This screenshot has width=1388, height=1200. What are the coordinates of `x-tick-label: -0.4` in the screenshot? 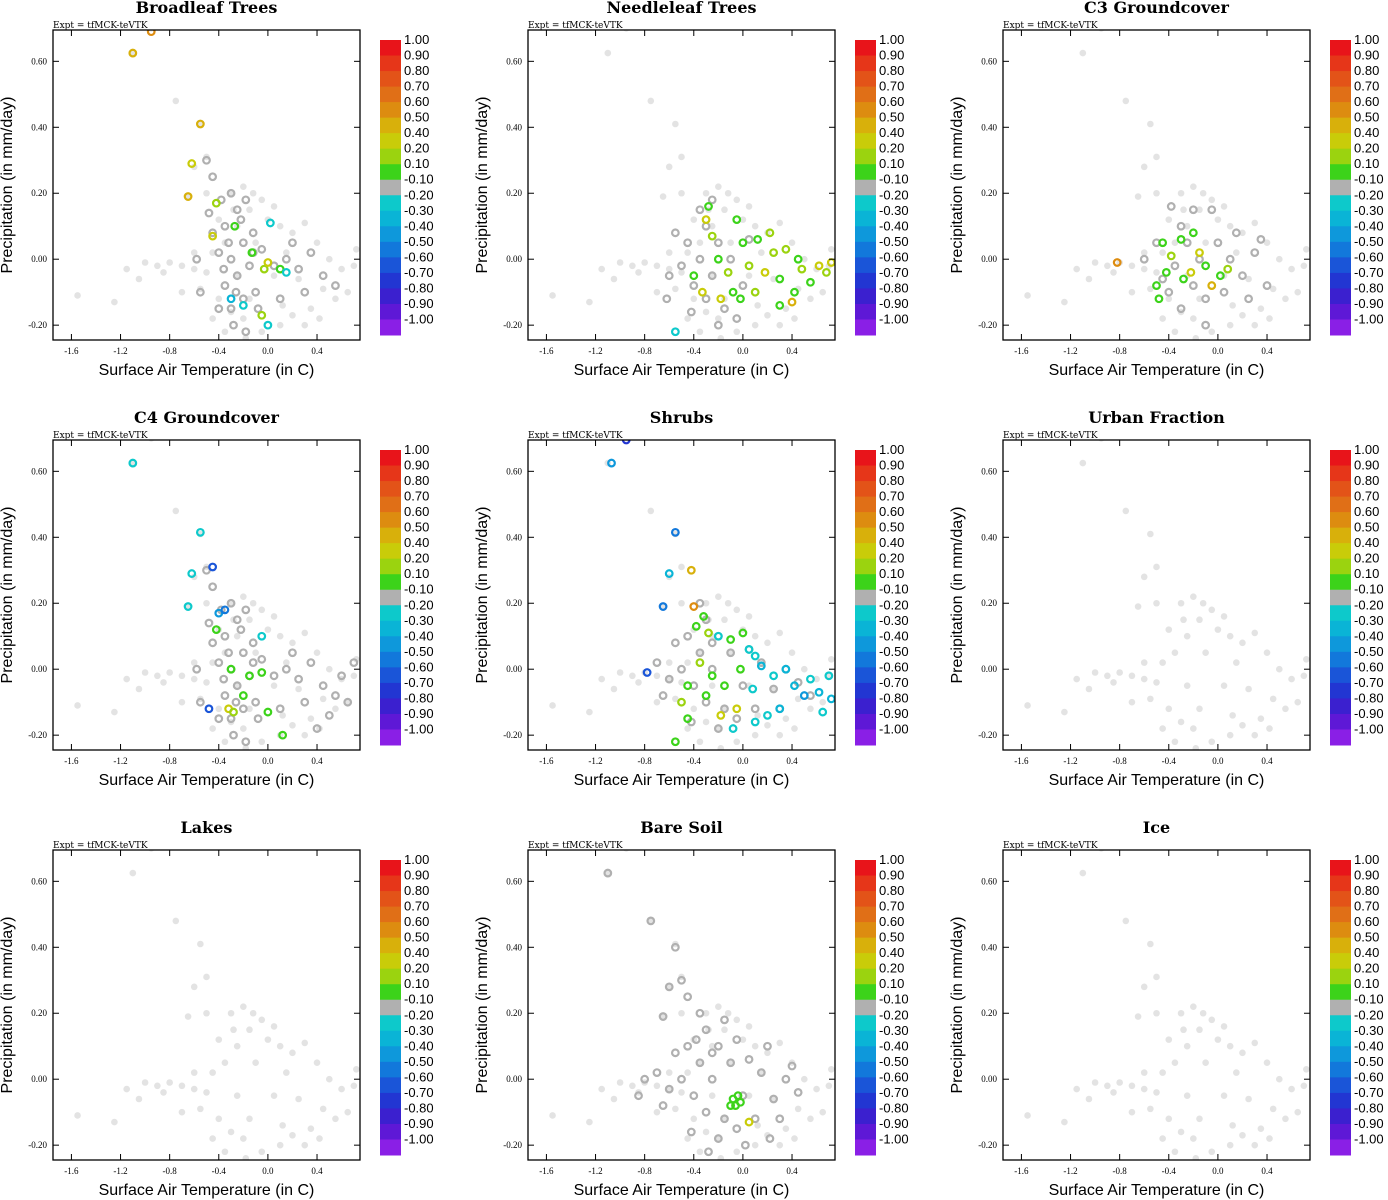 It's located at (219, 761).